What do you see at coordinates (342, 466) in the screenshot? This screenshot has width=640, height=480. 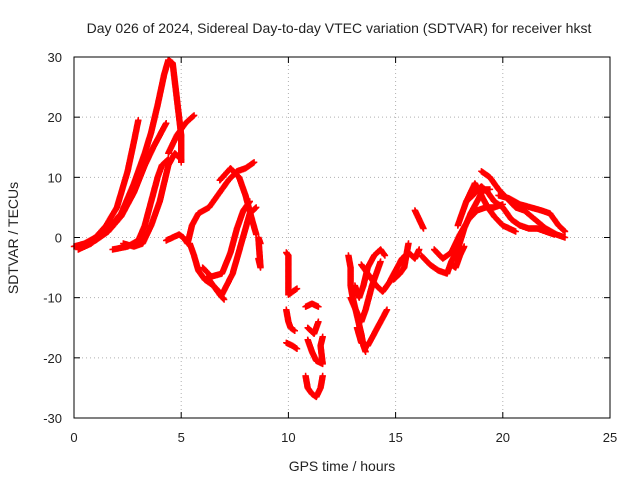 I see `x-axis-label: GPS time / hours` at bounding box center [342, 466].